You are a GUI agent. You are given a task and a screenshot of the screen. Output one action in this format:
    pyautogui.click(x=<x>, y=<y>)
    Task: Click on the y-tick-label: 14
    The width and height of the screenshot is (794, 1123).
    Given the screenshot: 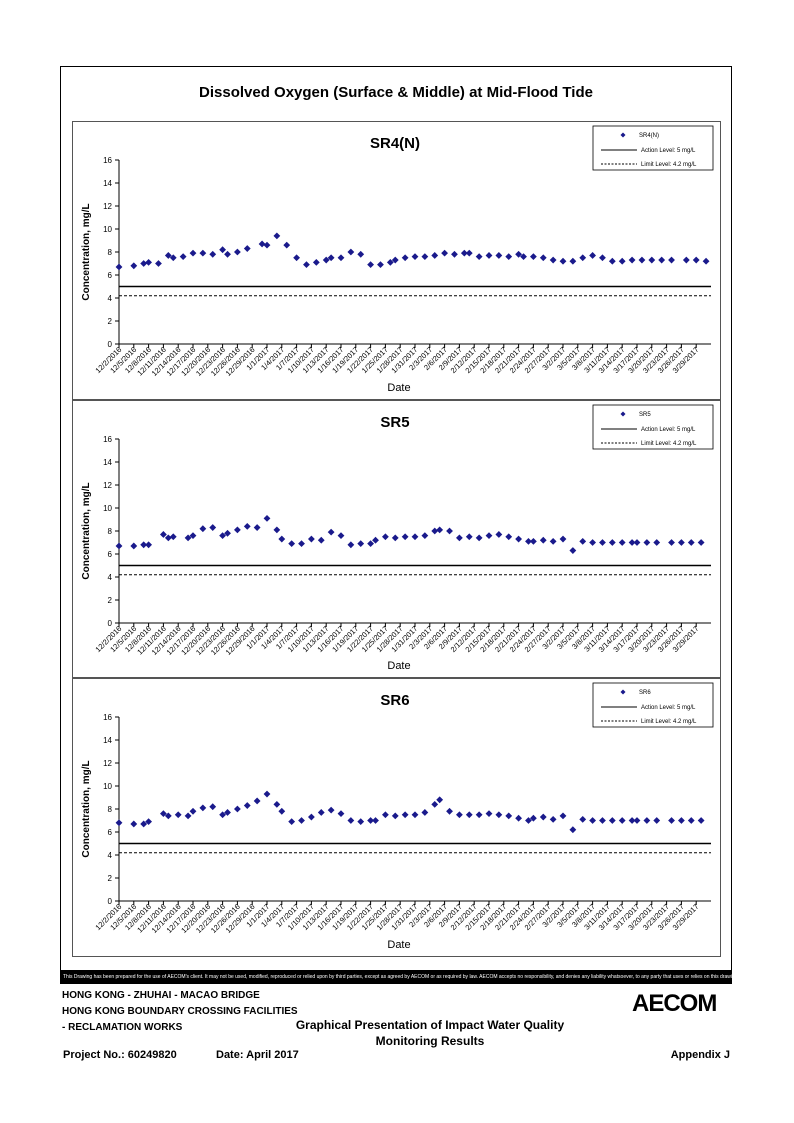 What is the action you would take?
    pyautogui.click(x=107, y=740)
    